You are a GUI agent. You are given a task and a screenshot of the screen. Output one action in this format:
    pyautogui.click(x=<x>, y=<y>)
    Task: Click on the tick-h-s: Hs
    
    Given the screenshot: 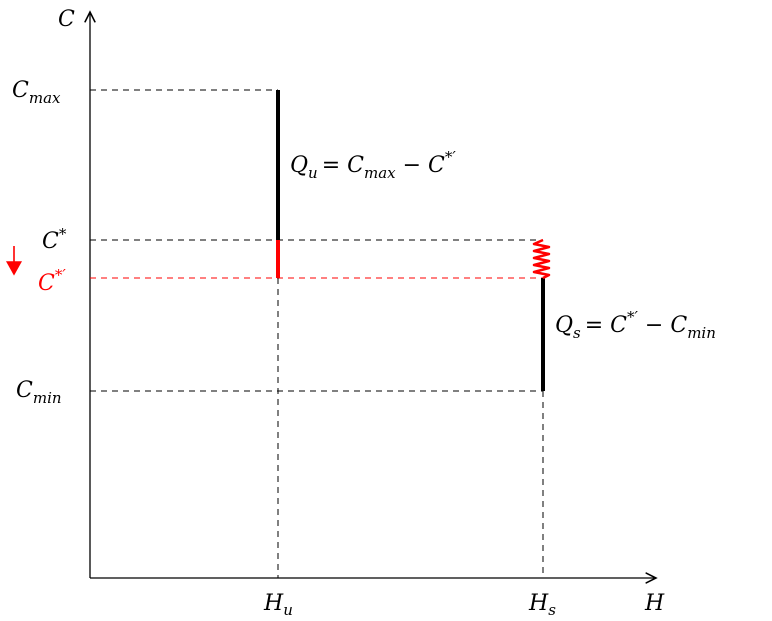 What is the action you would take?
    pyautogui.click(x=542, y=605)
    